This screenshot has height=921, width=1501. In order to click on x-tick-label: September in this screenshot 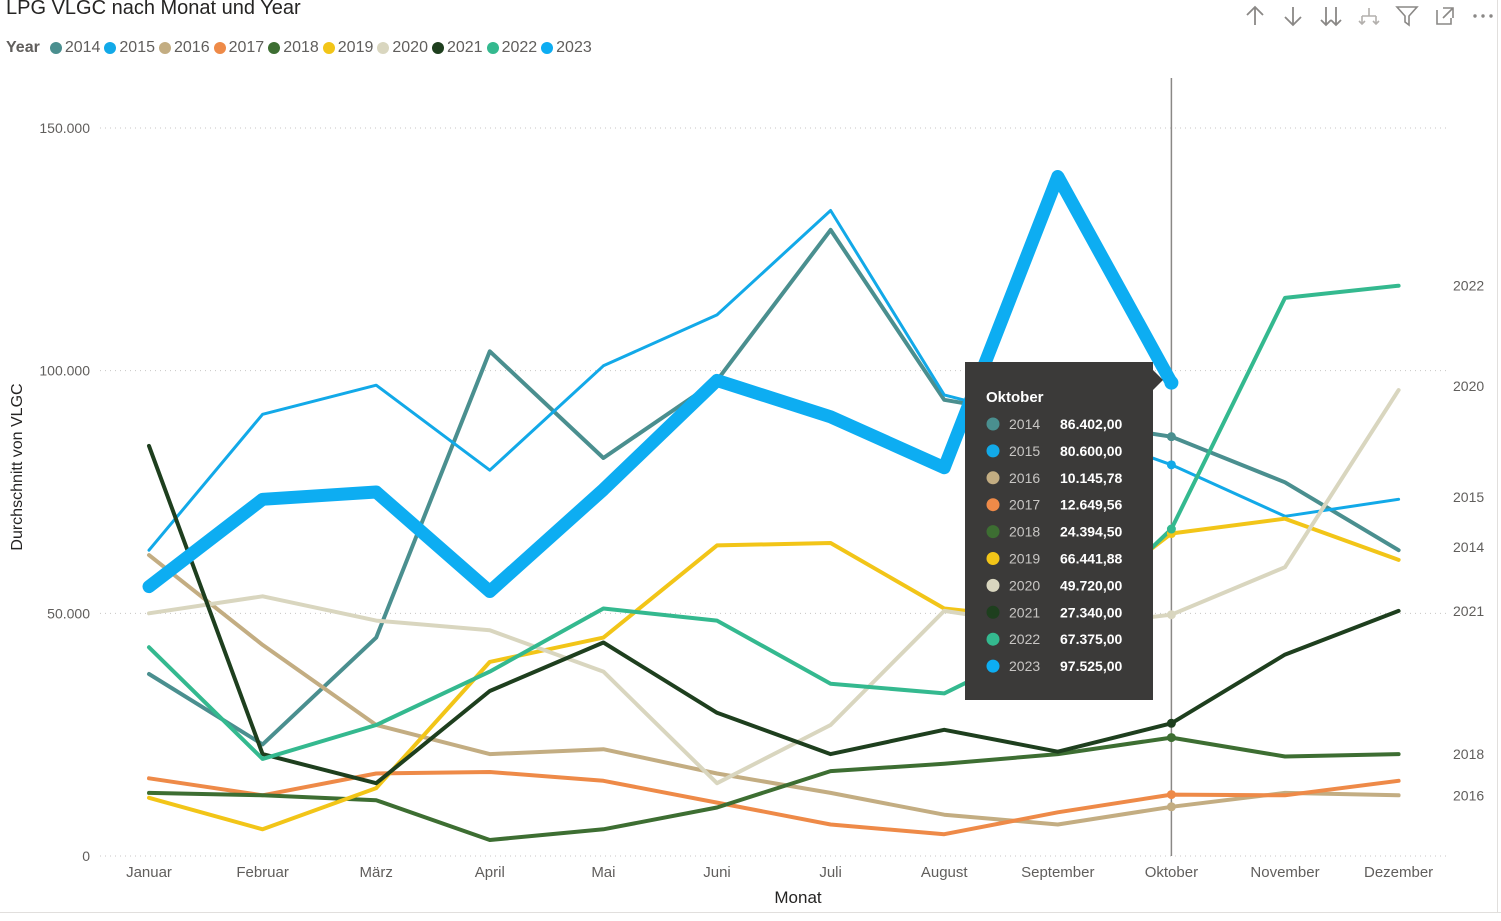, I will do `click(1057, 872)`.